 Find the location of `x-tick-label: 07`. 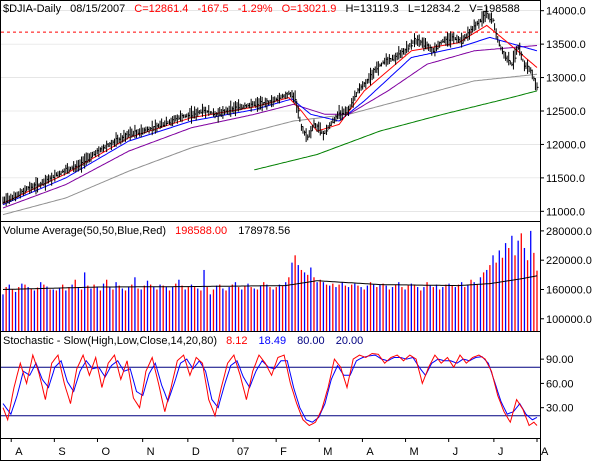

x-tick-label: 07 is located at coordinates (243, 452).